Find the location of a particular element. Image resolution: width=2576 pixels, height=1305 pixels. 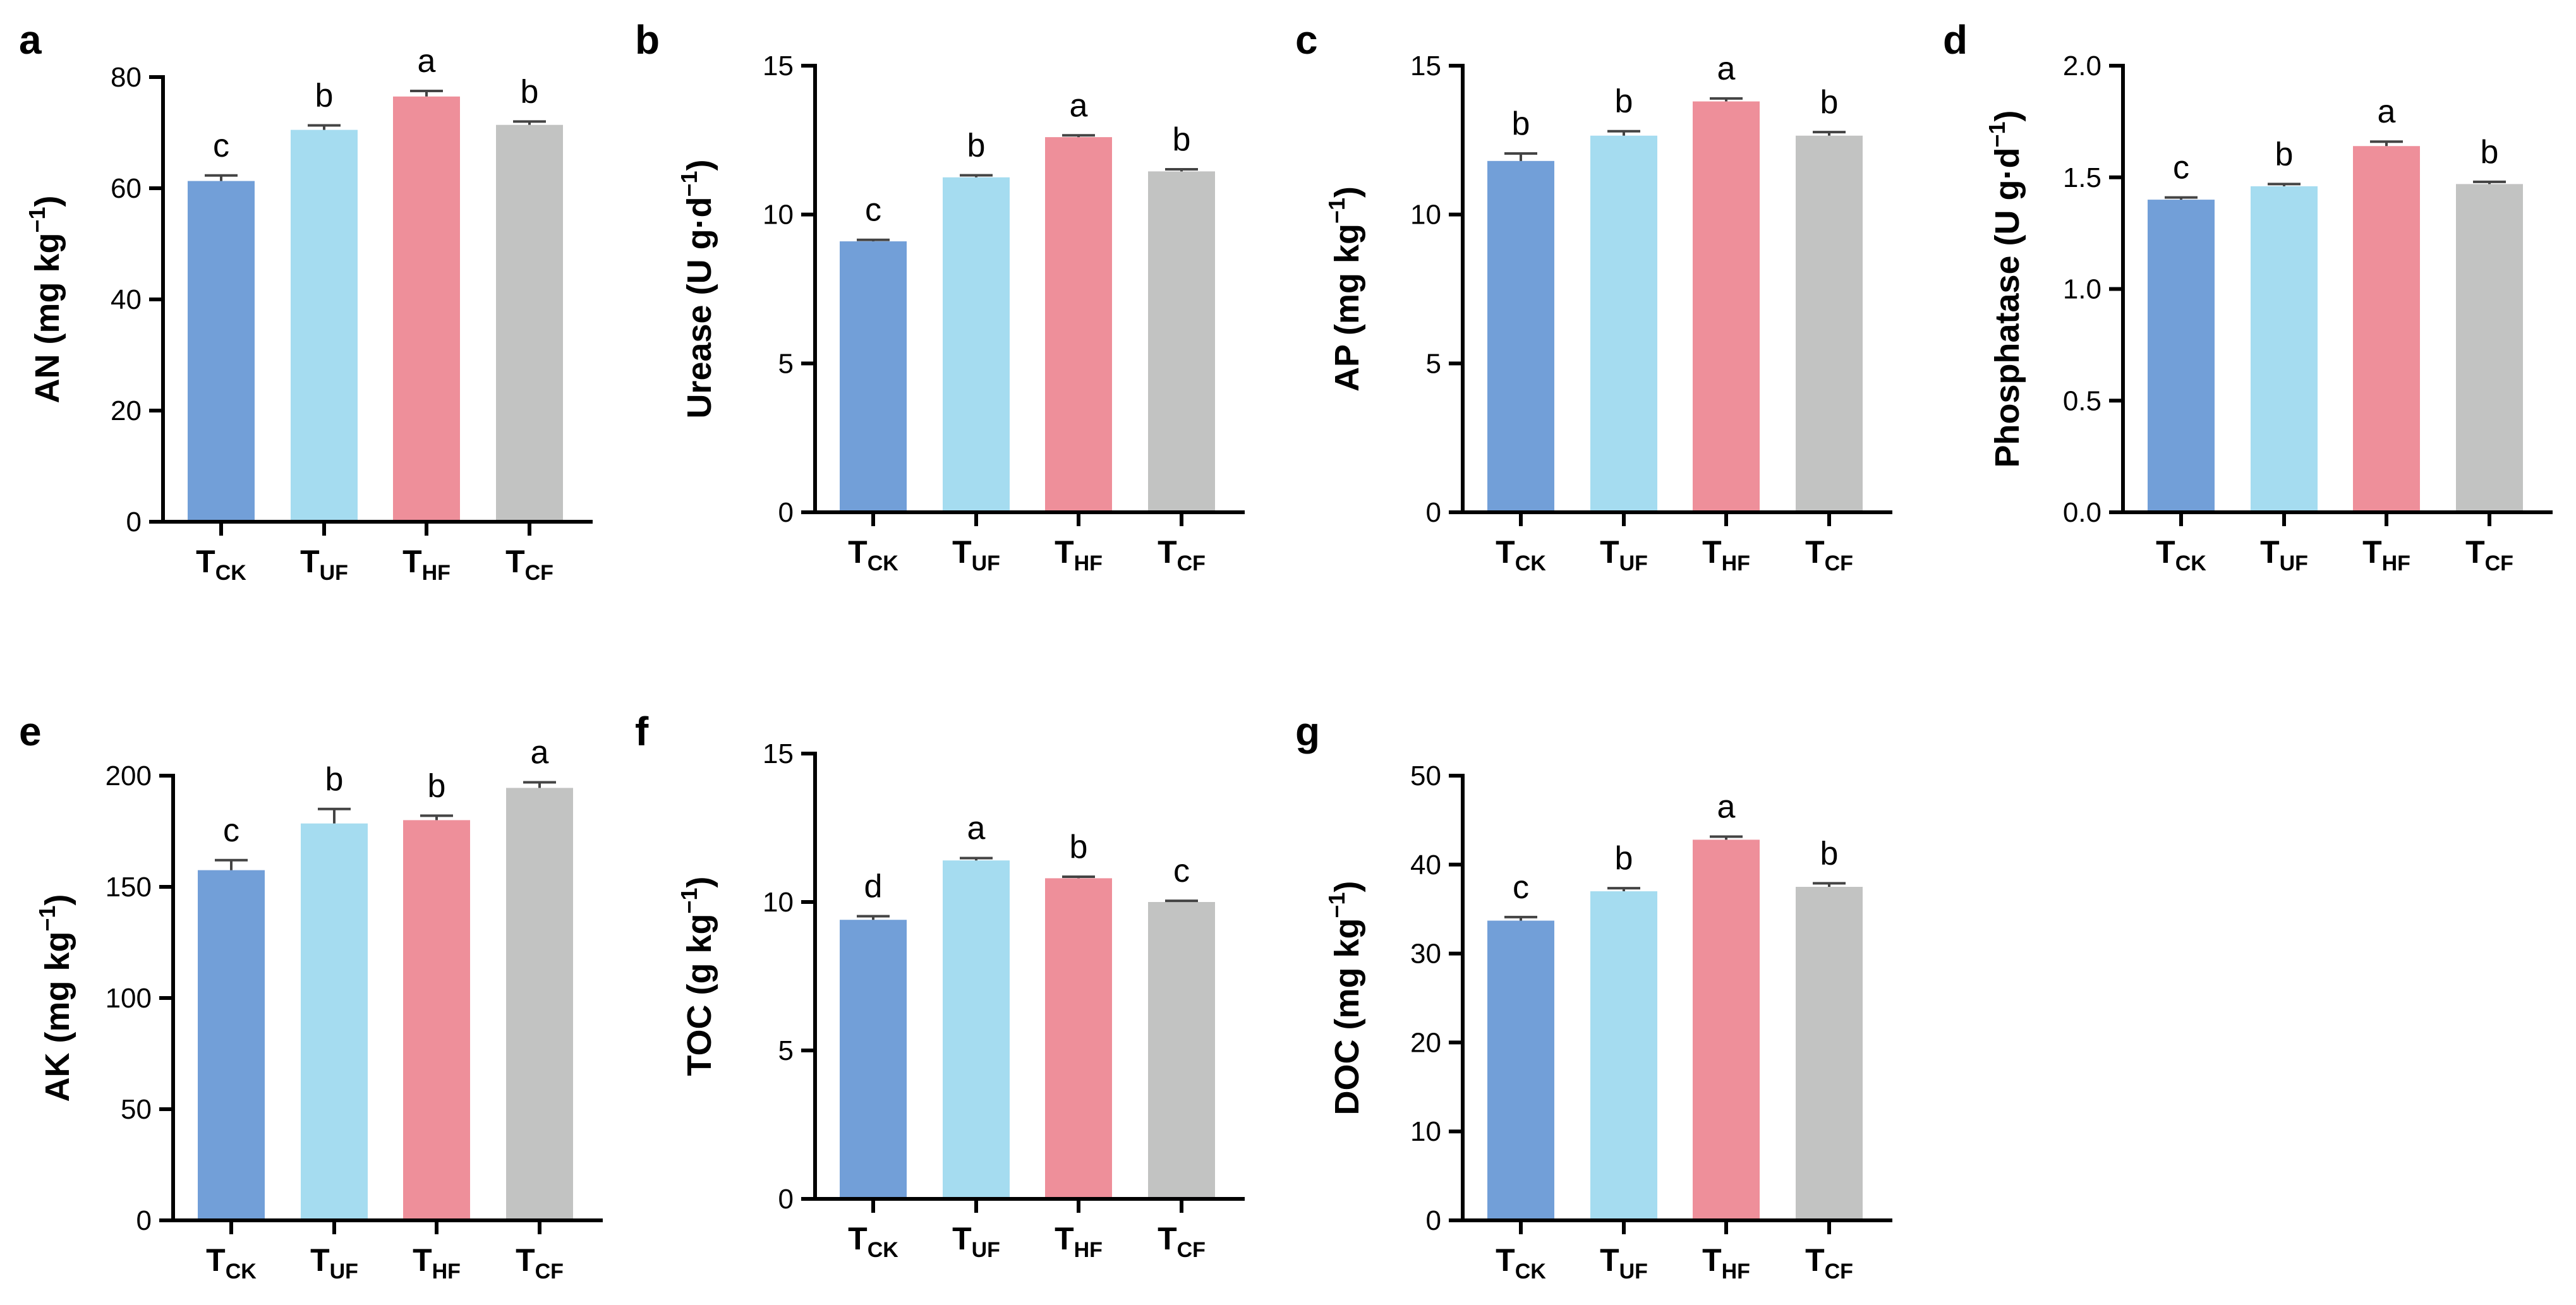

y-tick-label: 60 is located at coordinates (126, 188).